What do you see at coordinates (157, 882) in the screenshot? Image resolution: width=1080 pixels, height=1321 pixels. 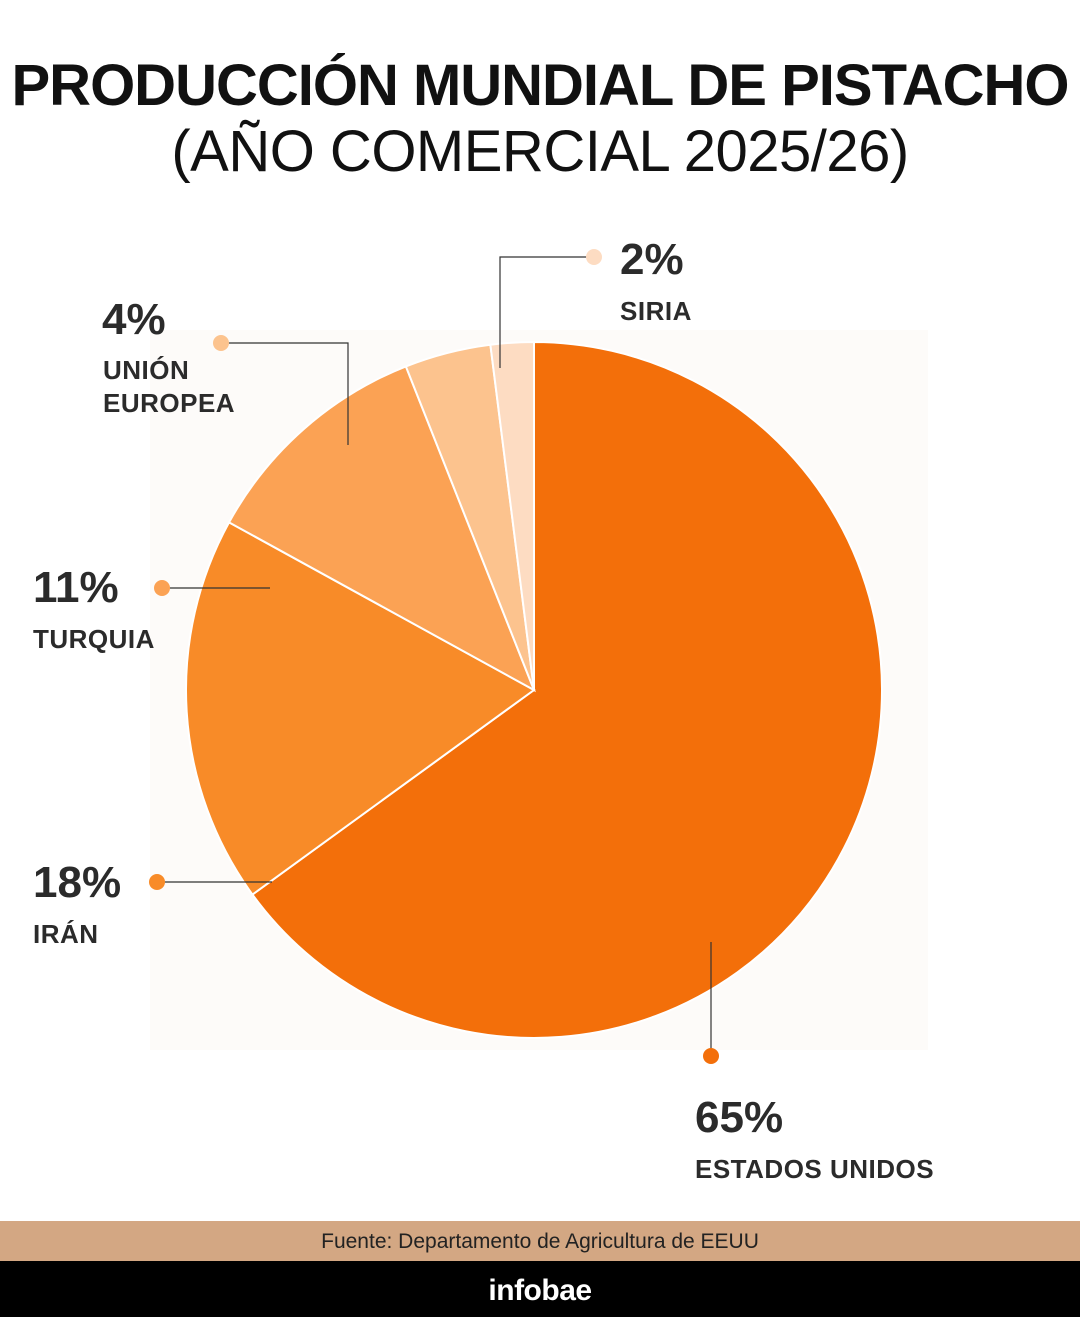 I see `leader-dot-iran` at bounding box center [157, 882].